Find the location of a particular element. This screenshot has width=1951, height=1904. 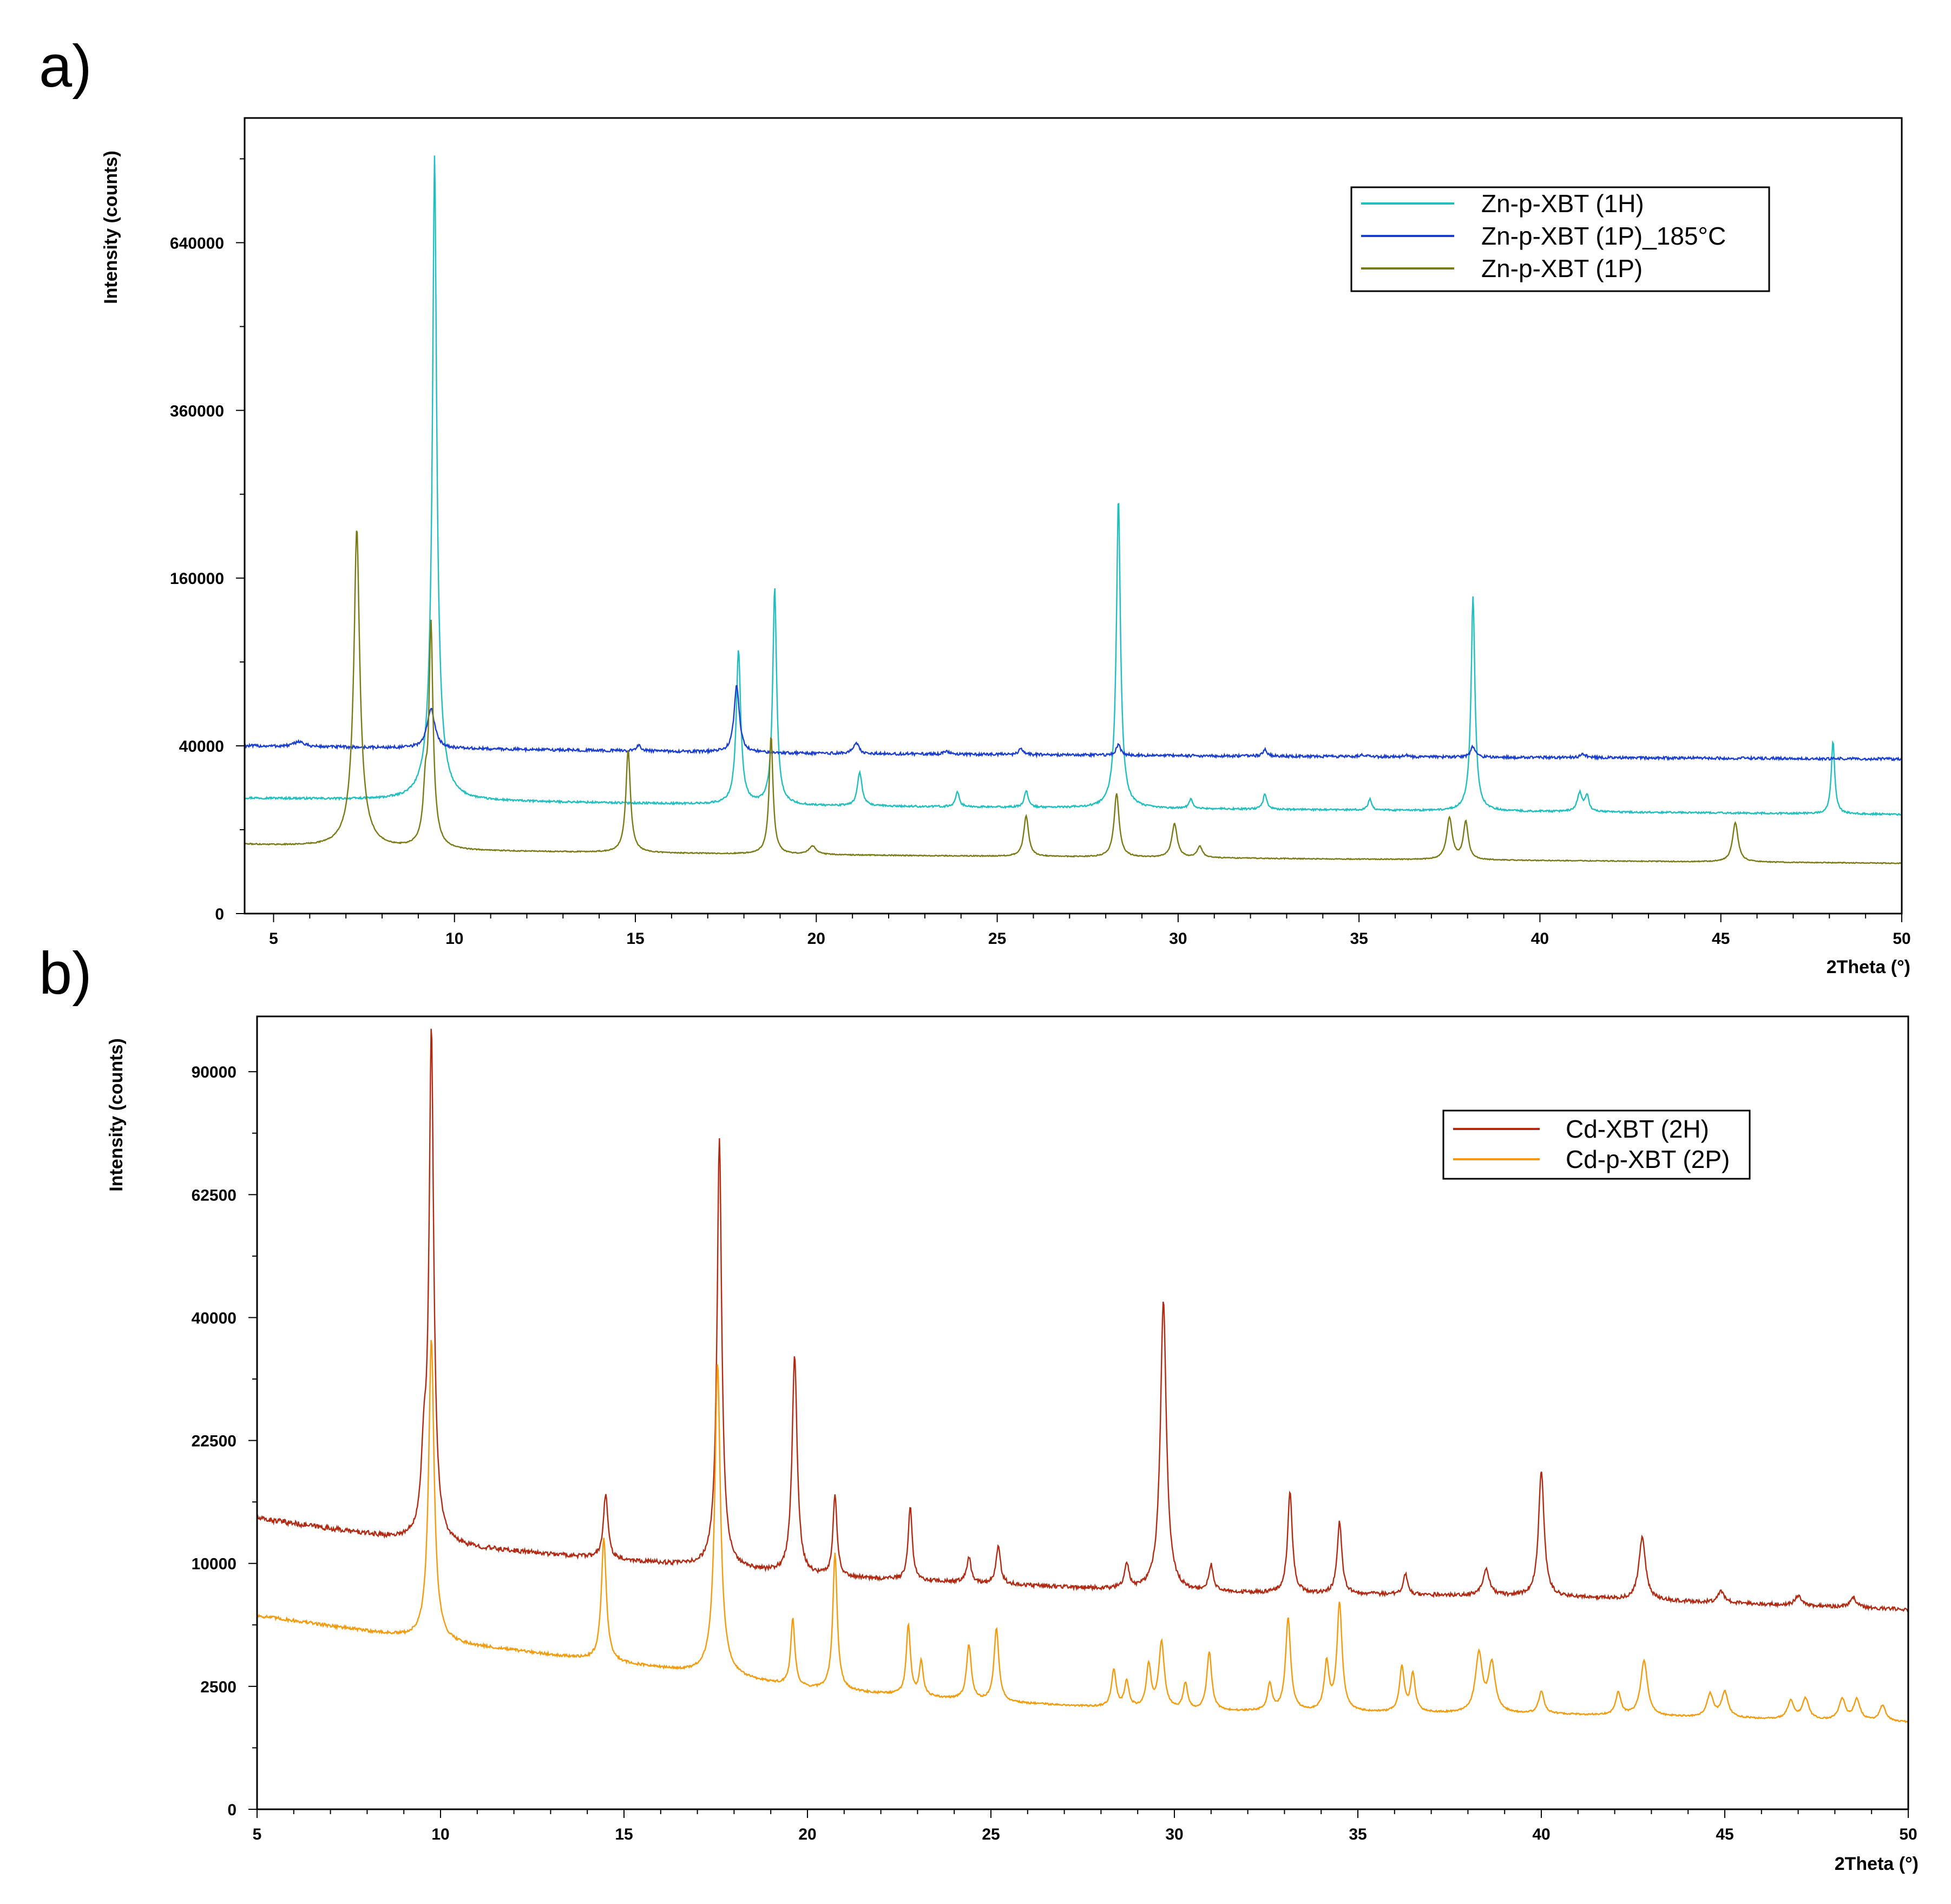

panel-a-y-tick-label: 160000 is located at coordinates (197, 579).